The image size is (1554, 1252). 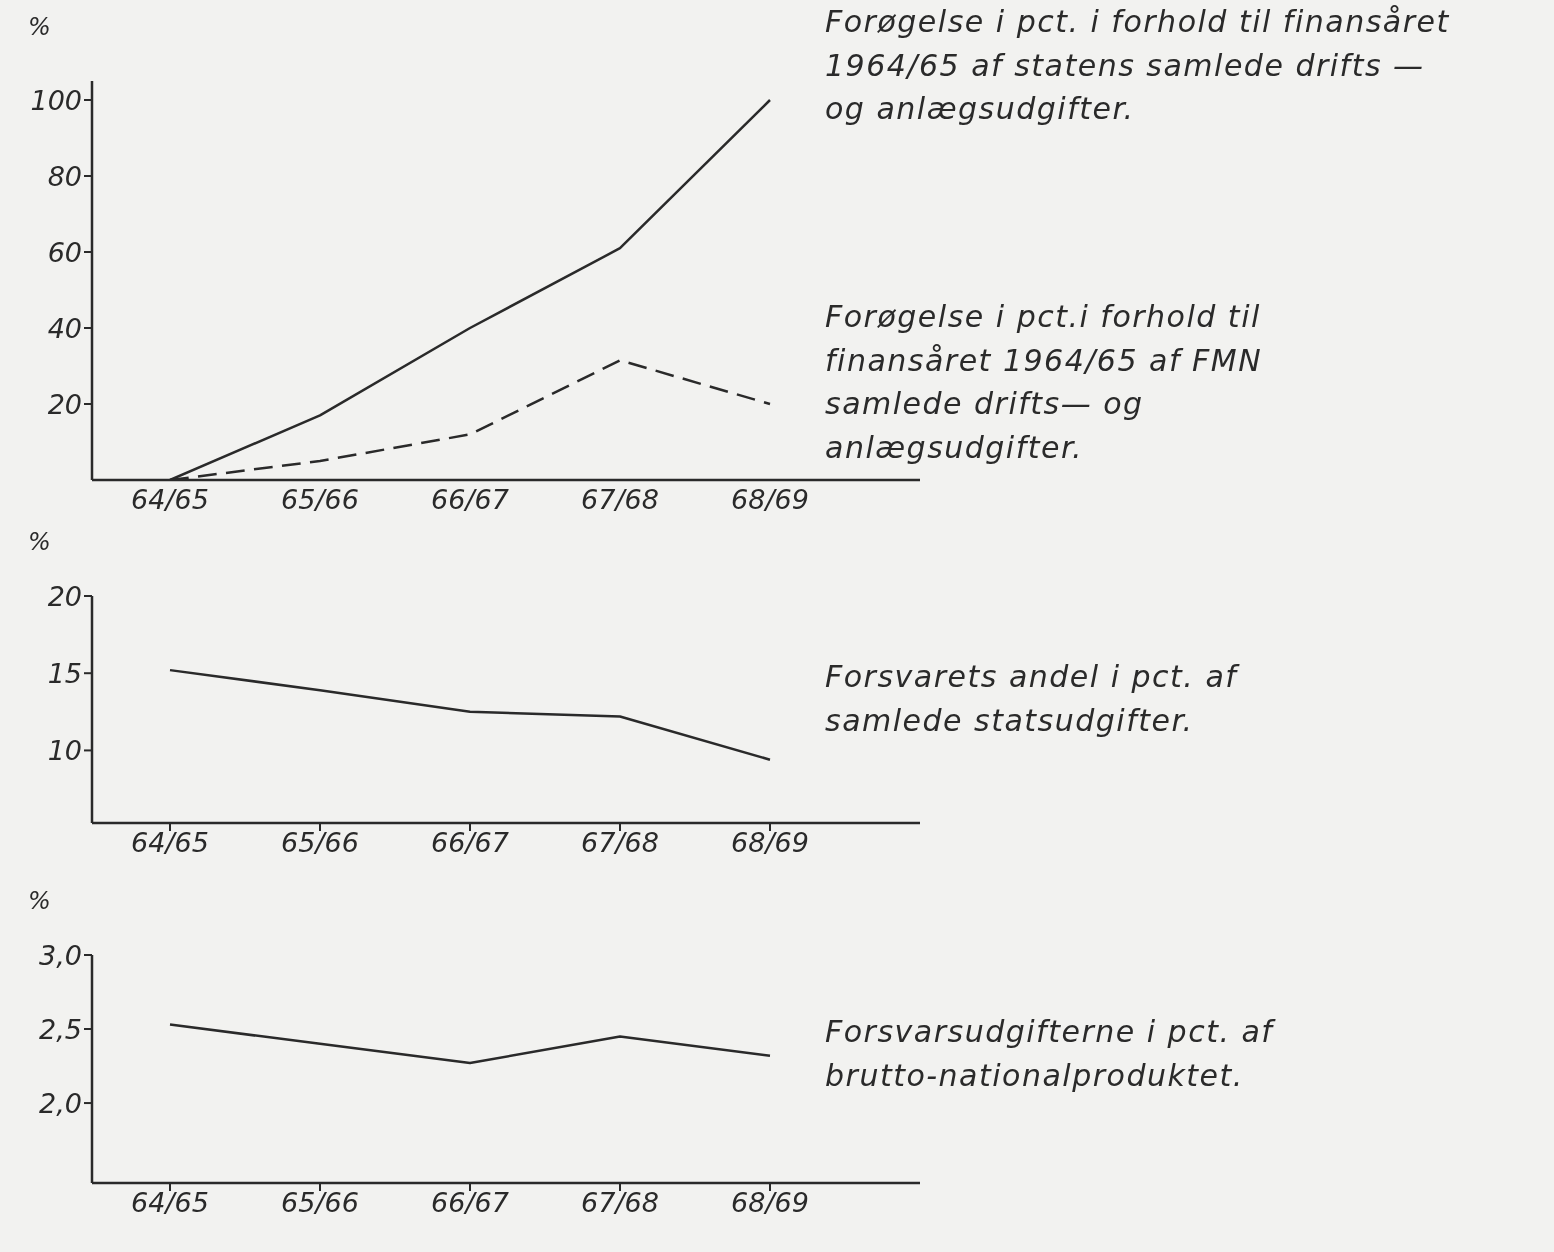 I want to click on y-tick-label: 3,0, so click(x=60, y=955).